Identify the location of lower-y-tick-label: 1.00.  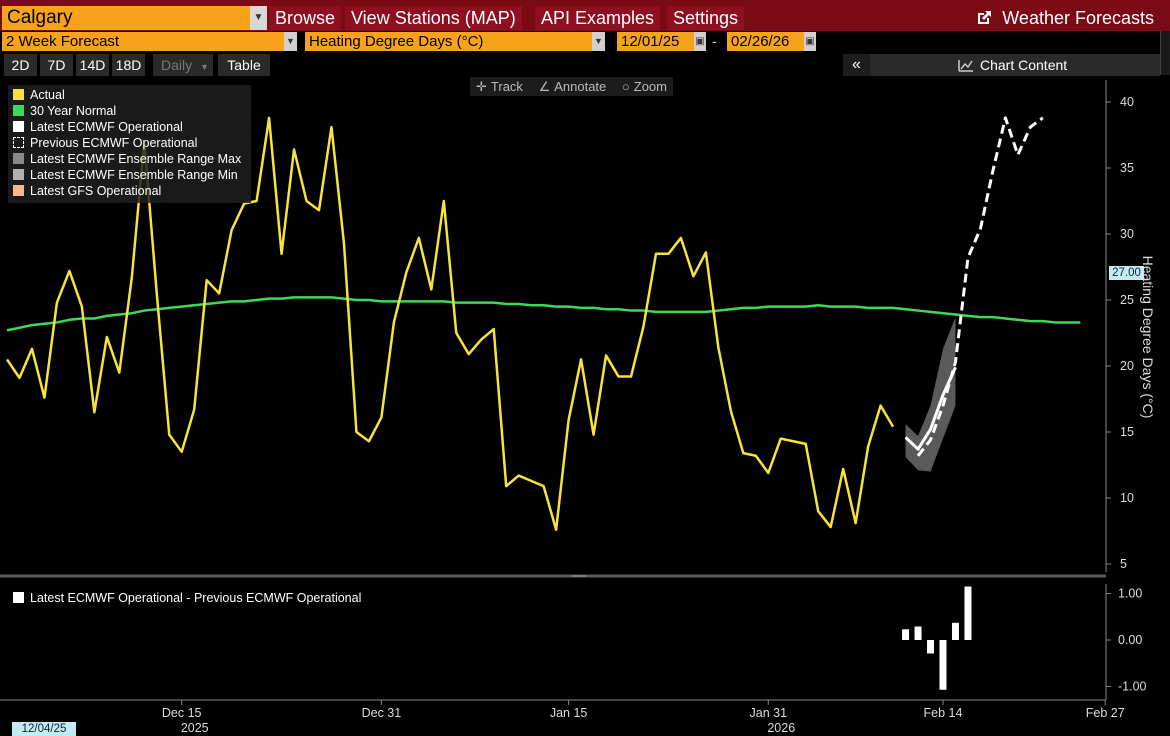
(1130, 594).